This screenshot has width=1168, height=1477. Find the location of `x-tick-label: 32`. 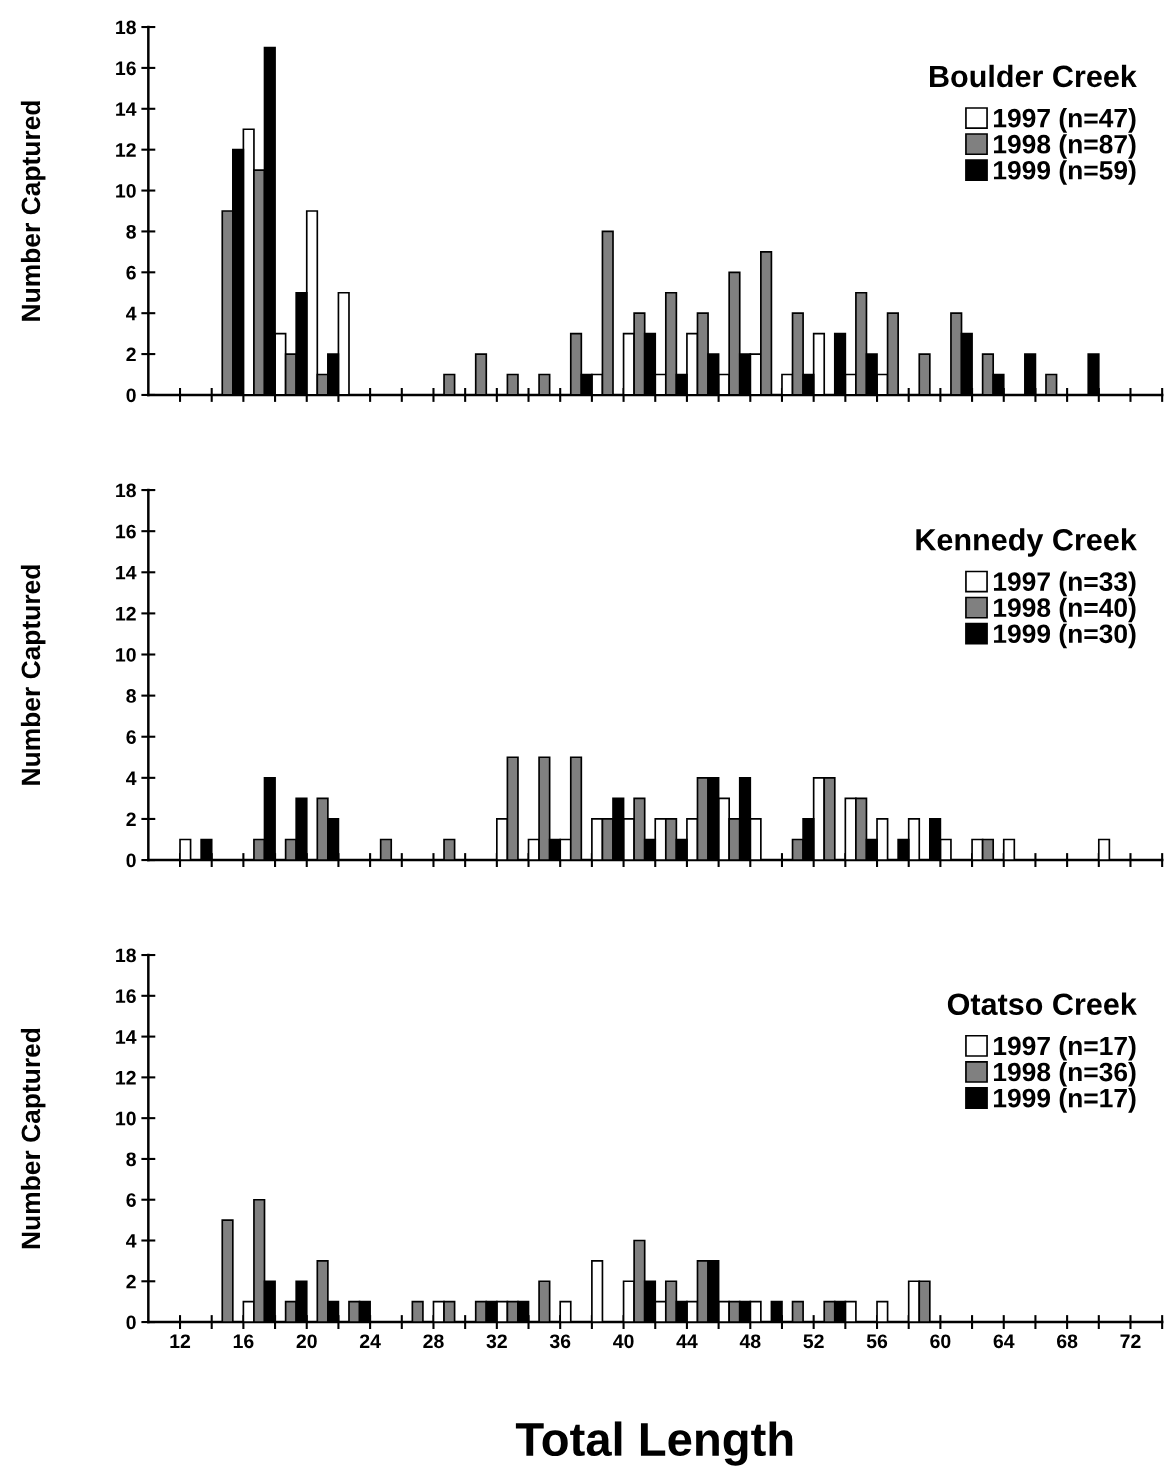

x-tick-label: 32 is located at coordinates (496, 1341).